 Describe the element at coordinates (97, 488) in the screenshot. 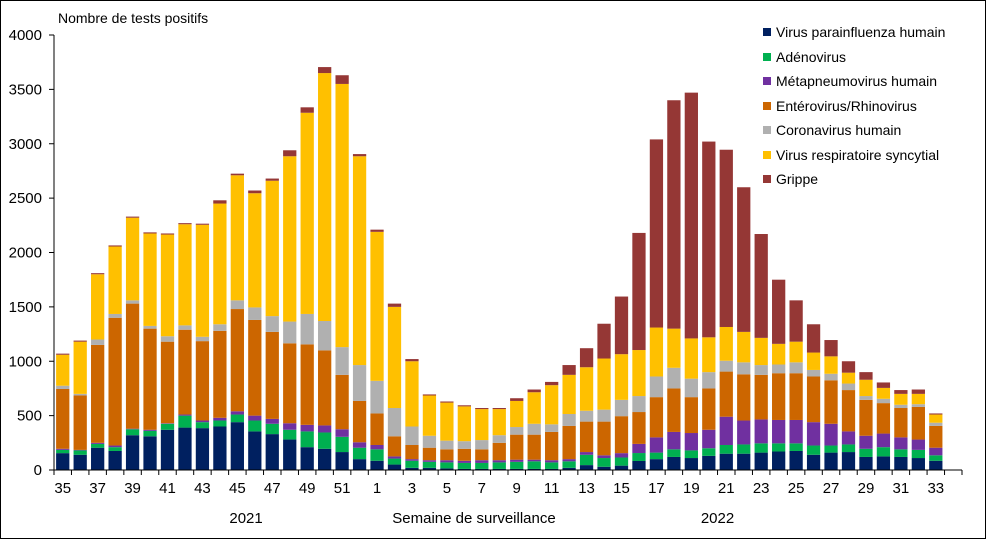

I see `x-tick-label: 37` at that location.